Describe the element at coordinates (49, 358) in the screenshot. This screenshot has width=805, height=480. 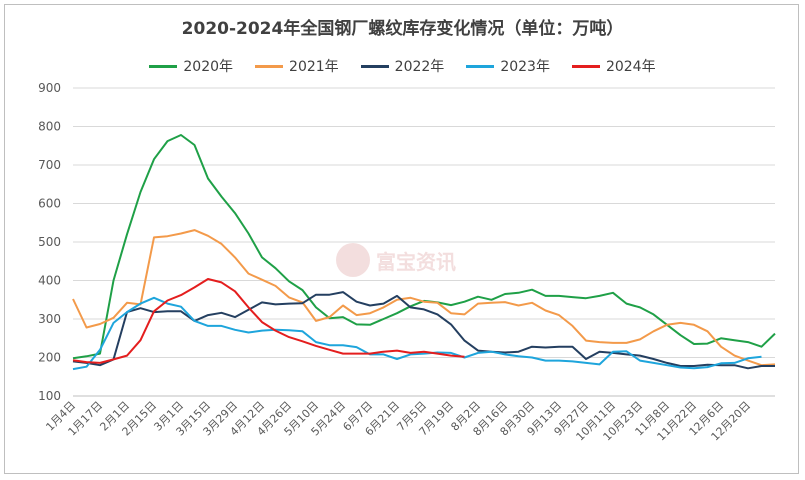
I see `y-tick-label: 200` at that location.